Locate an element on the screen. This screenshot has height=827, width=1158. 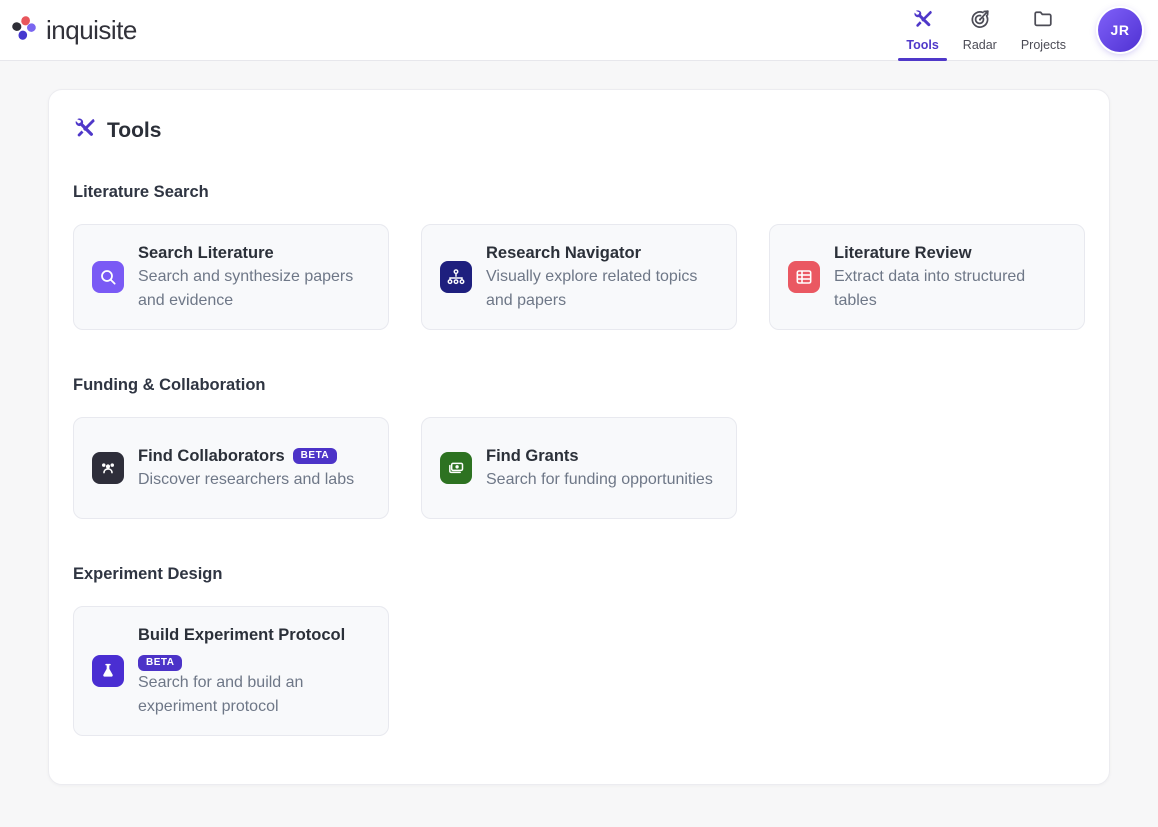
nav-label-radar: Radar is located at coordinates (979, 45).